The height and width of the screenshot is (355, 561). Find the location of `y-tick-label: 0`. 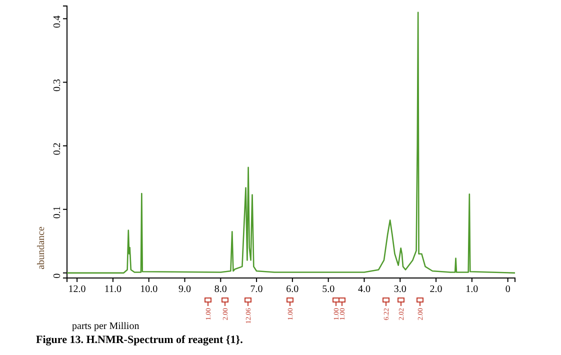

y-tick-label: 0 is located at coordinates (57, 275).